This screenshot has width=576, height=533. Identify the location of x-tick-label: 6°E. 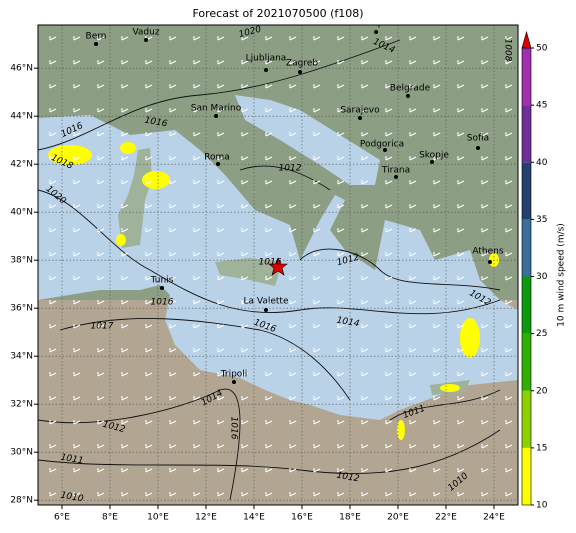
(62, 518).